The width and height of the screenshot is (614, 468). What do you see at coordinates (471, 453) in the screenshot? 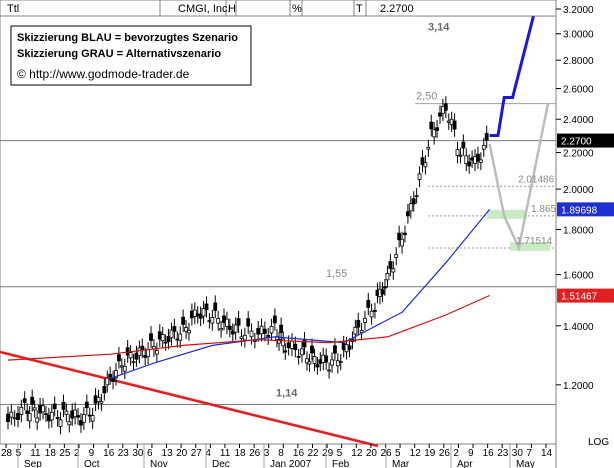
I see `x-day-label-32: 9` at bounding box center [471, 453].